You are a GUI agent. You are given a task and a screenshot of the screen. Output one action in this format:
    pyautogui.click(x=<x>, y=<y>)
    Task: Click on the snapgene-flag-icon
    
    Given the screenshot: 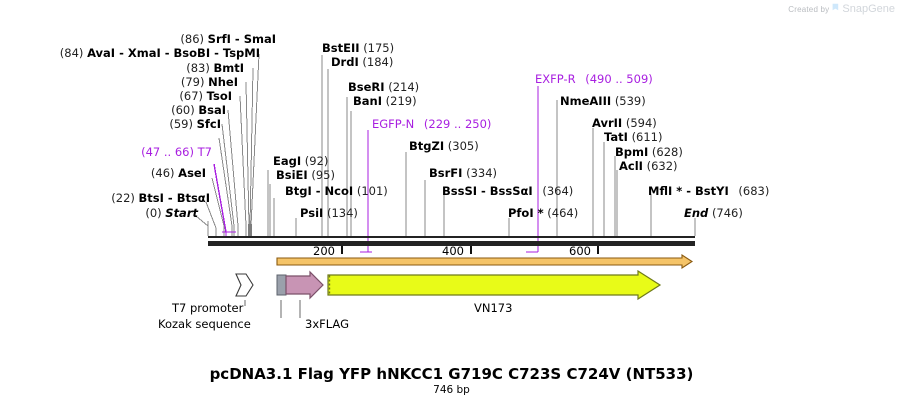 What is the action you would take?
    pyautogui.click(x=835, y=9)
    